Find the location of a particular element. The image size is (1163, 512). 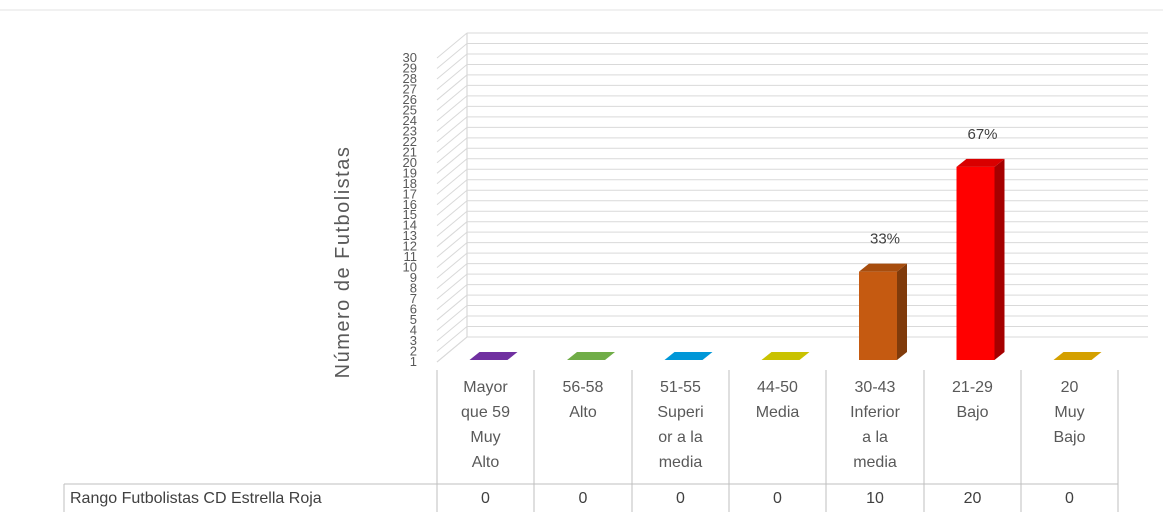

category-label: Mayor que 59 Muy Alto is located at coordinates (485, 425).